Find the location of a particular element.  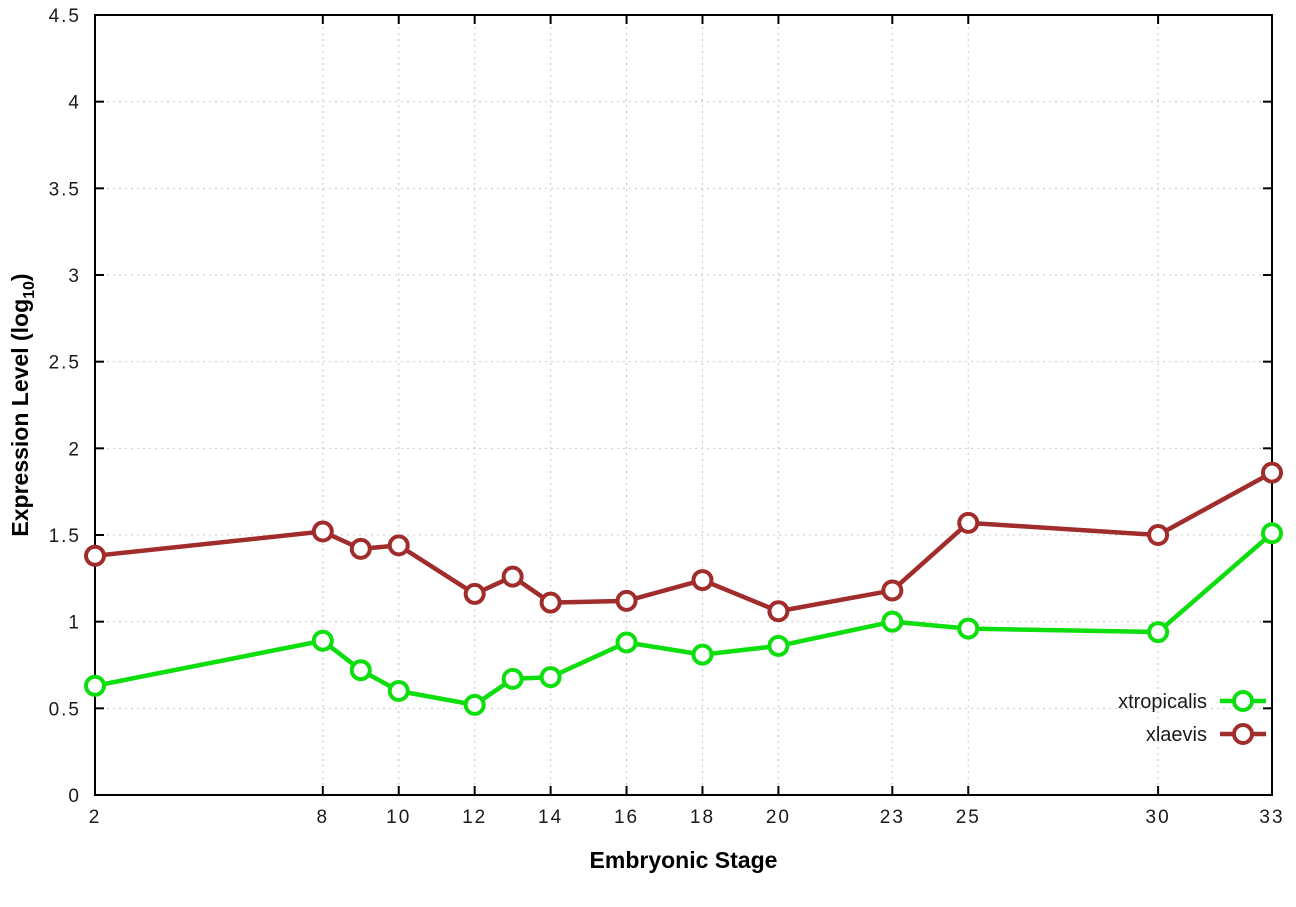

svg-text: 33 is located at coordinates (1271, 817).